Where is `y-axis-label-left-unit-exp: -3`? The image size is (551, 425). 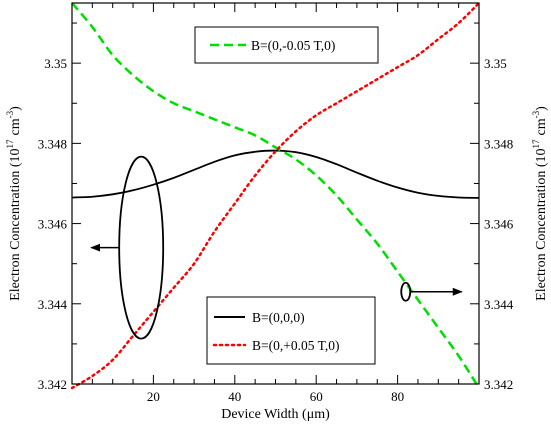
y-axis-label-left-unit-exp: -3 is located at coordinates (10, 114).